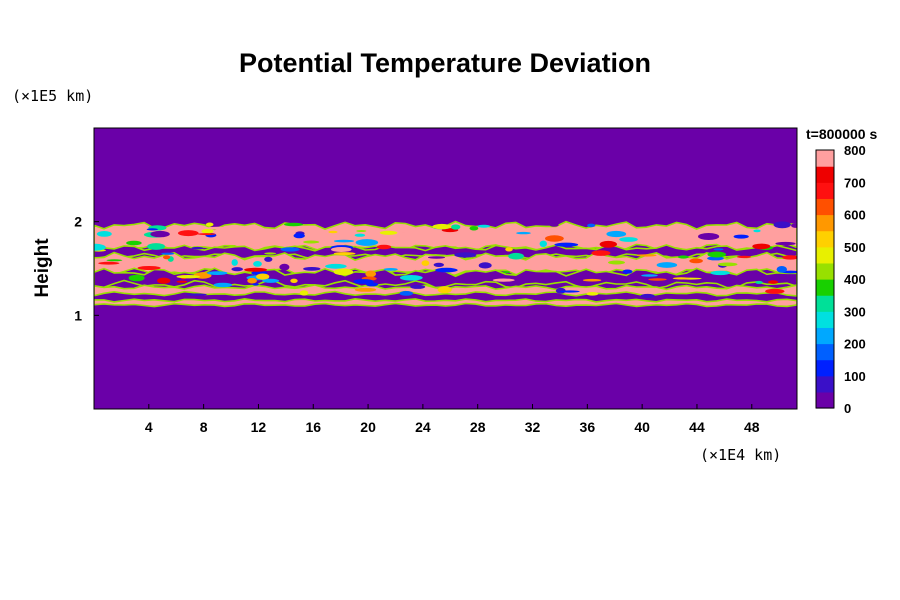 The height and width of the screenshot is (600, 900). I want to click on x-tick-label: 28, so click(478, 427).